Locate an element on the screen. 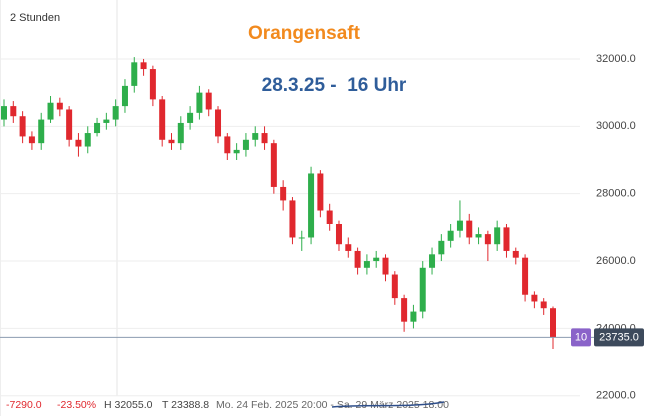 The width and height of the screenshot is (656, 416). y-tick-label: 28000.0 is located at coordinates (616, 194).